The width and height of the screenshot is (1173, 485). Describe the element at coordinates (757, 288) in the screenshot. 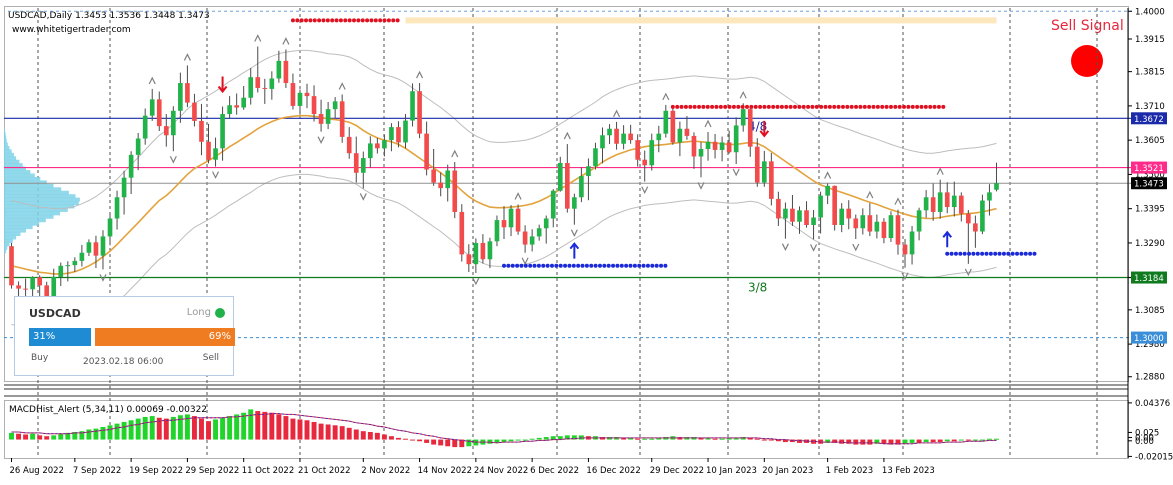

I see `level-label-3-8: 3/8` at that location.